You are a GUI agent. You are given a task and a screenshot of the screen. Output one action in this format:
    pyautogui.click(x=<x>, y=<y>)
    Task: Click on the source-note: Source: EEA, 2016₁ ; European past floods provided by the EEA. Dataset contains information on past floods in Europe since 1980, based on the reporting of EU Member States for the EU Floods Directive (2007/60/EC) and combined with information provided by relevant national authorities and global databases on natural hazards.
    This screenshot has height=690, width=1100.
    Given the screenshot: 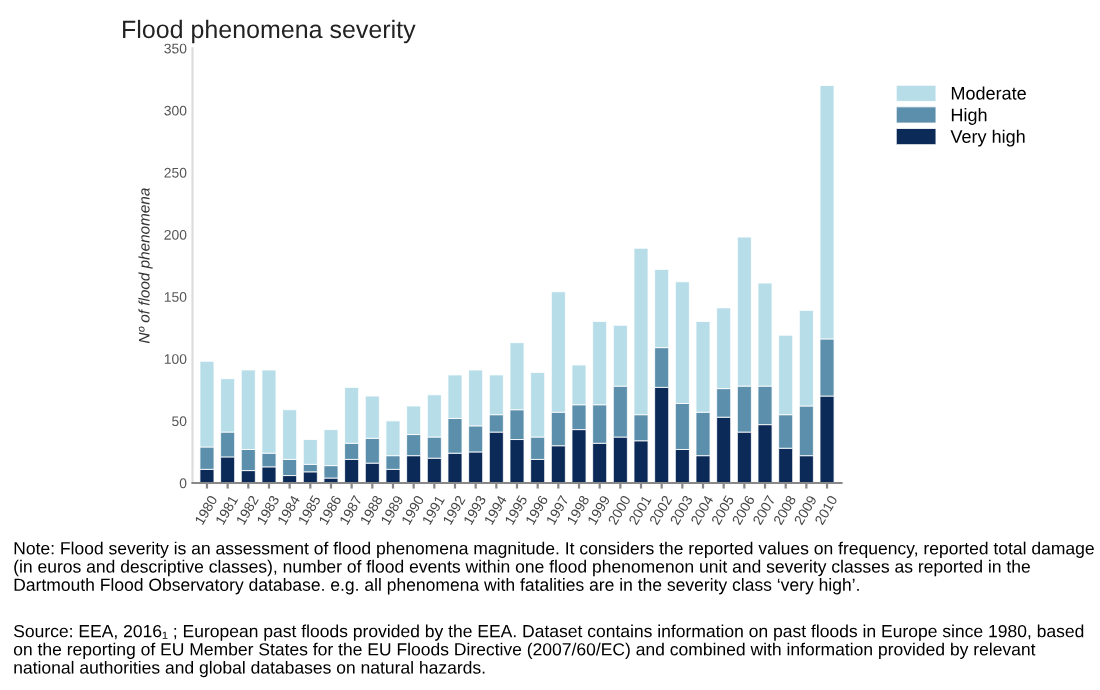 What is the action you would take?
    pyautogui.click(x=548, y=651)
    